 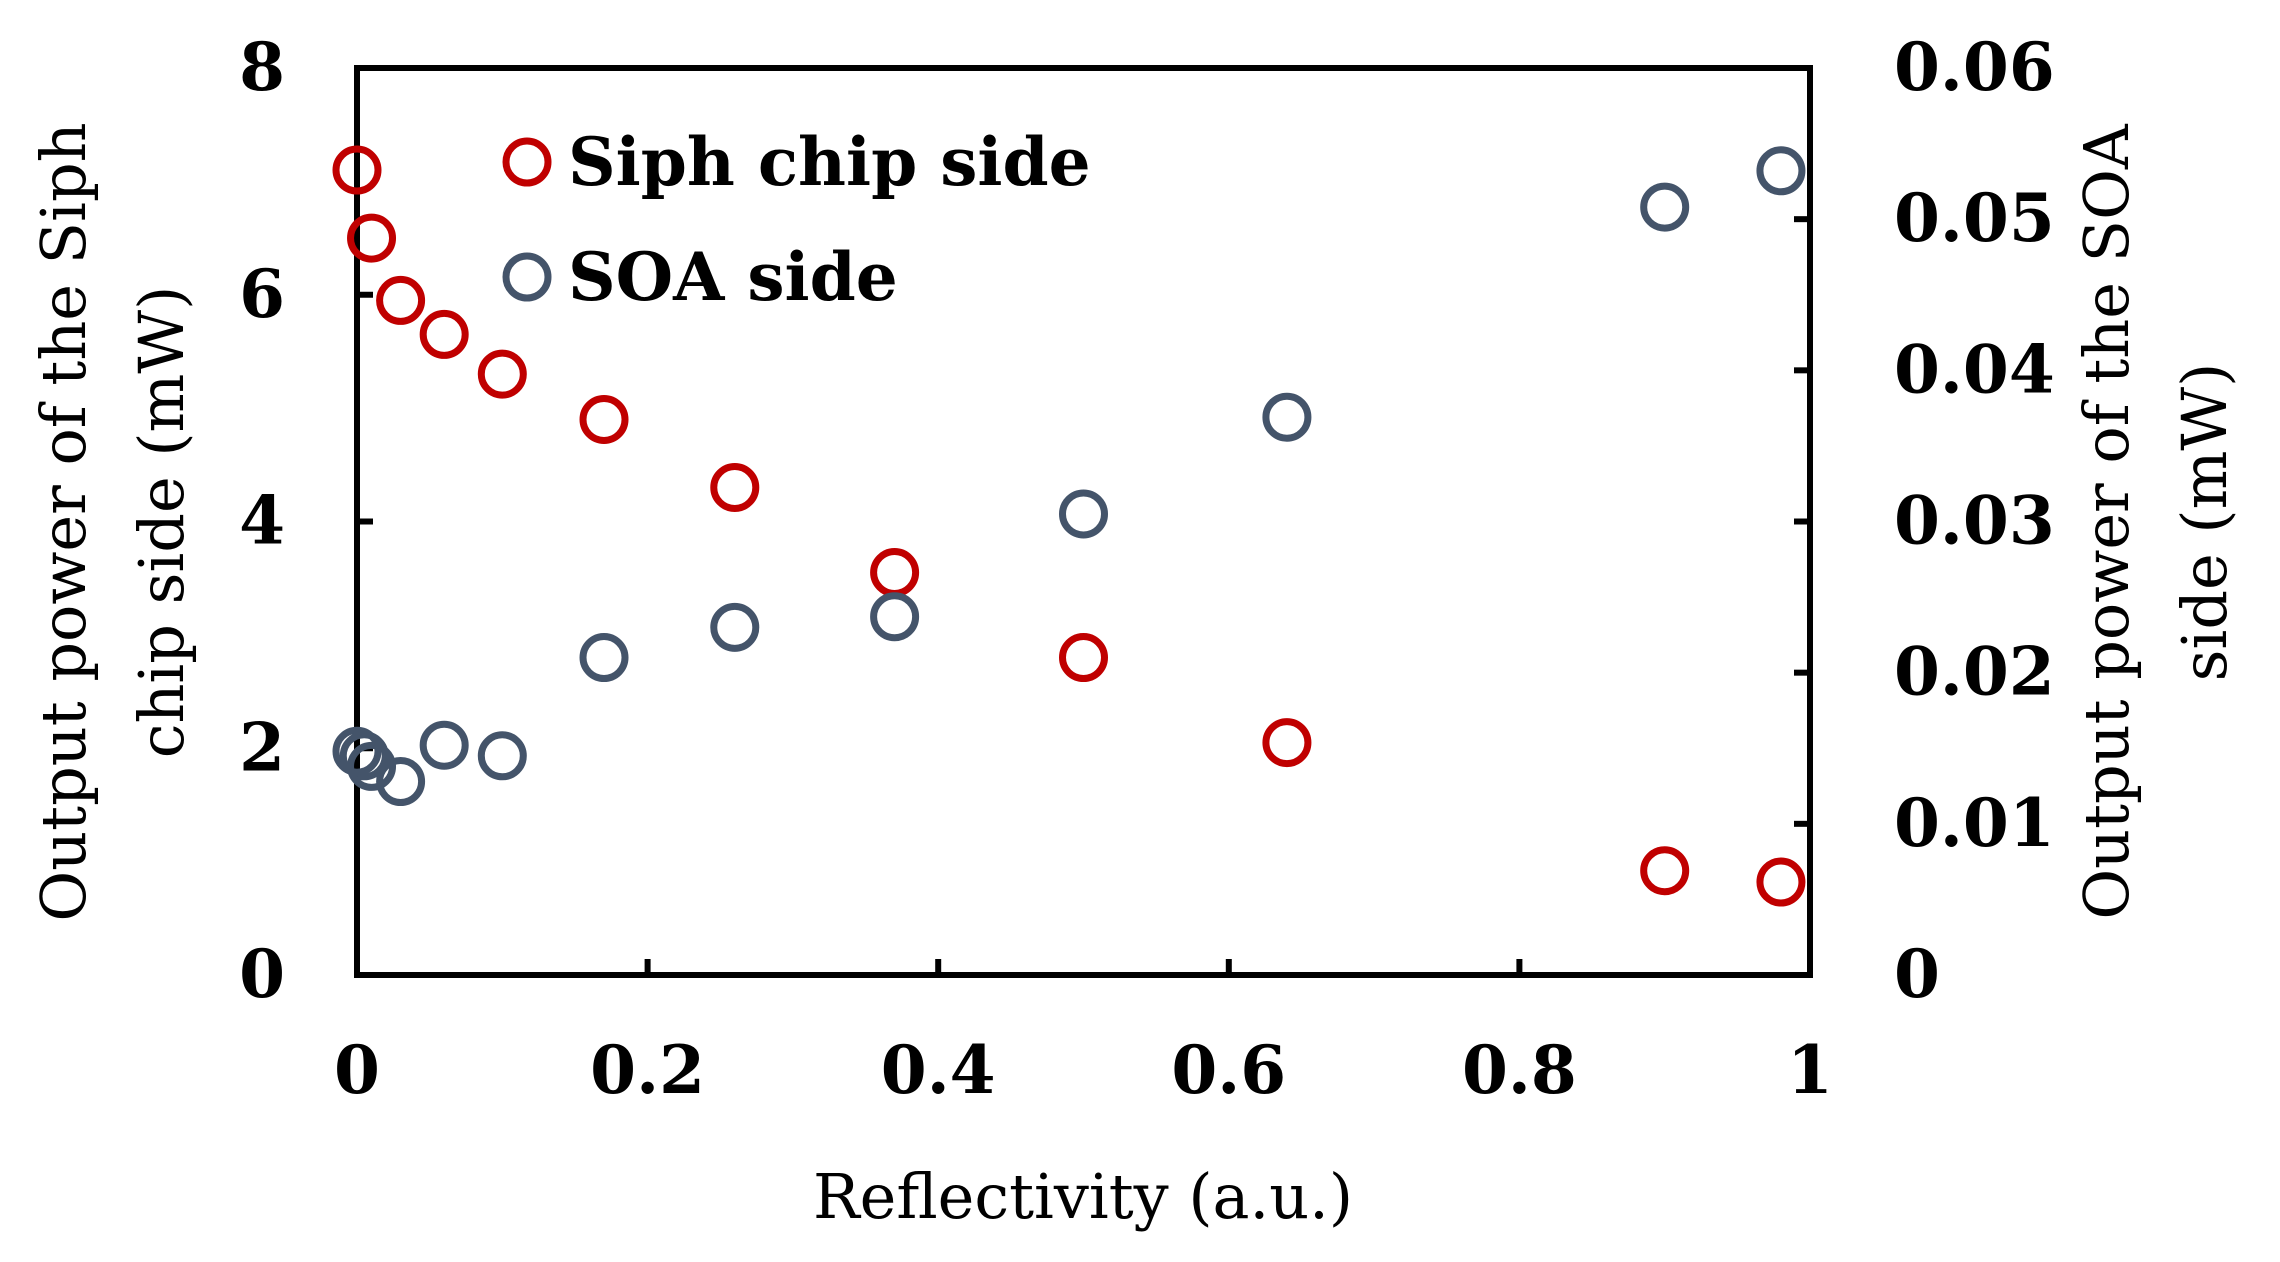 I want to click on y-right-axis-ticks: 0 0.01 0.02 0.03 0.04 0.05 0.06, so click(x=1924, y=520).